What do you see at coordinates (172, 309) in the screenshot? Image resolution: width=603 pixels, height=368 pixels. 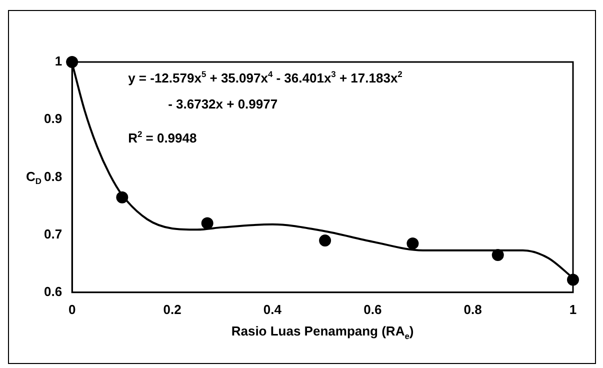 I see `x-tick-label: 0.2` at bounding box center [172, 309].